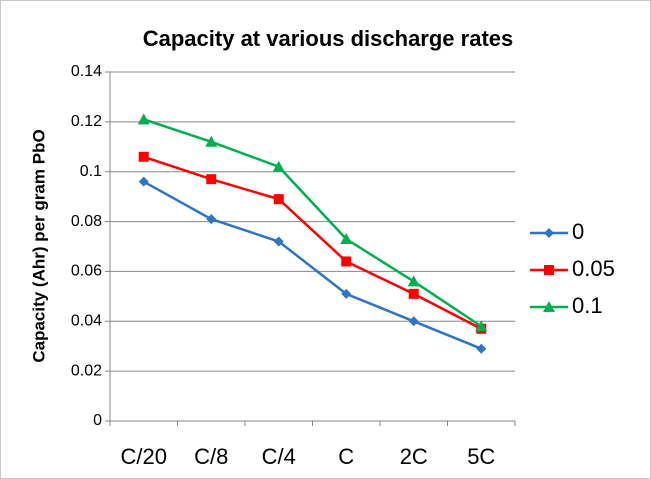 The height and width of the screenshot is (479, 651). What do you see at coordinates (481, 456) in the screenshot?
I see `x-tick-label: 5C` at bounding box center [481, 456].